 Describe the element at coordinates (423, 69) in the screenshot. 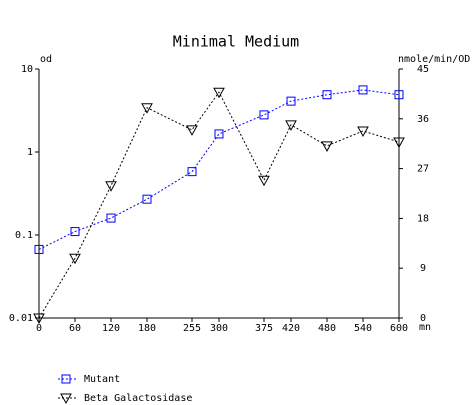

I see `y2-tick-label: 45` at that location.